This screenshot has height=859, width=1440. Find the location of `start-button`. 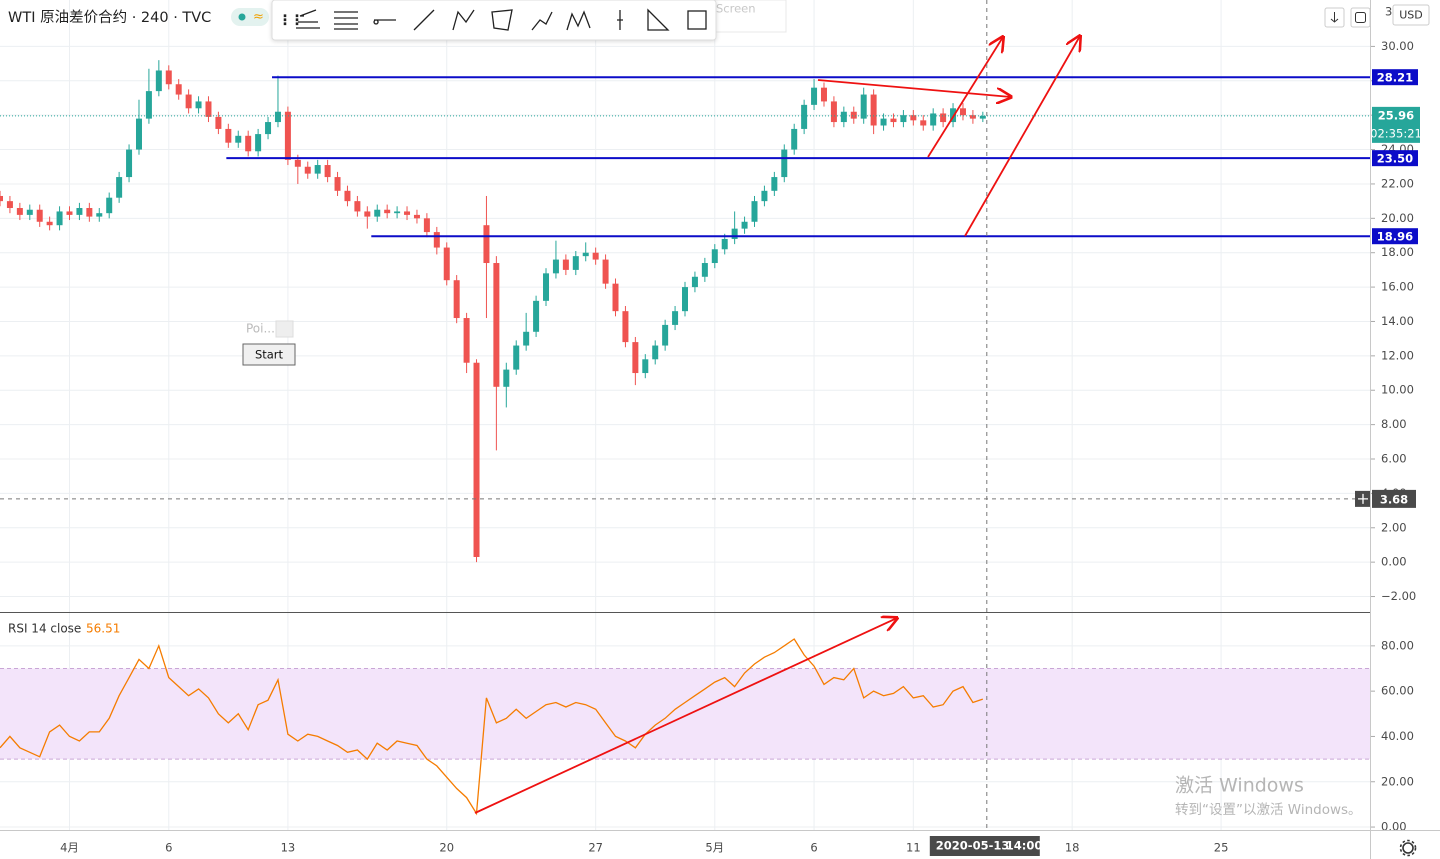

start-button is located at coordinates (269, 354).